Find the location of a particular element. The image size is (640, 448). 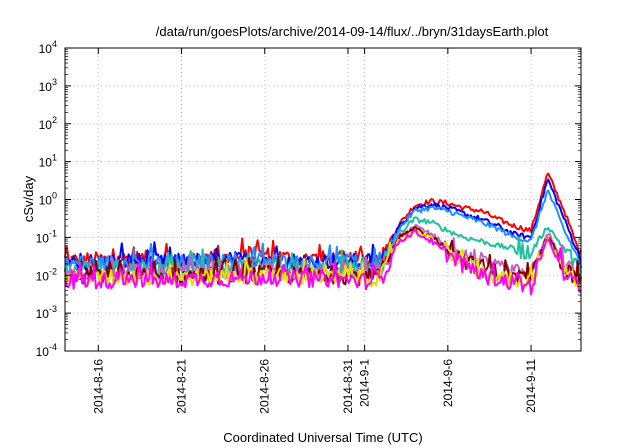

y-tick-label: 10⁻² is located at coordinates (46, 274).